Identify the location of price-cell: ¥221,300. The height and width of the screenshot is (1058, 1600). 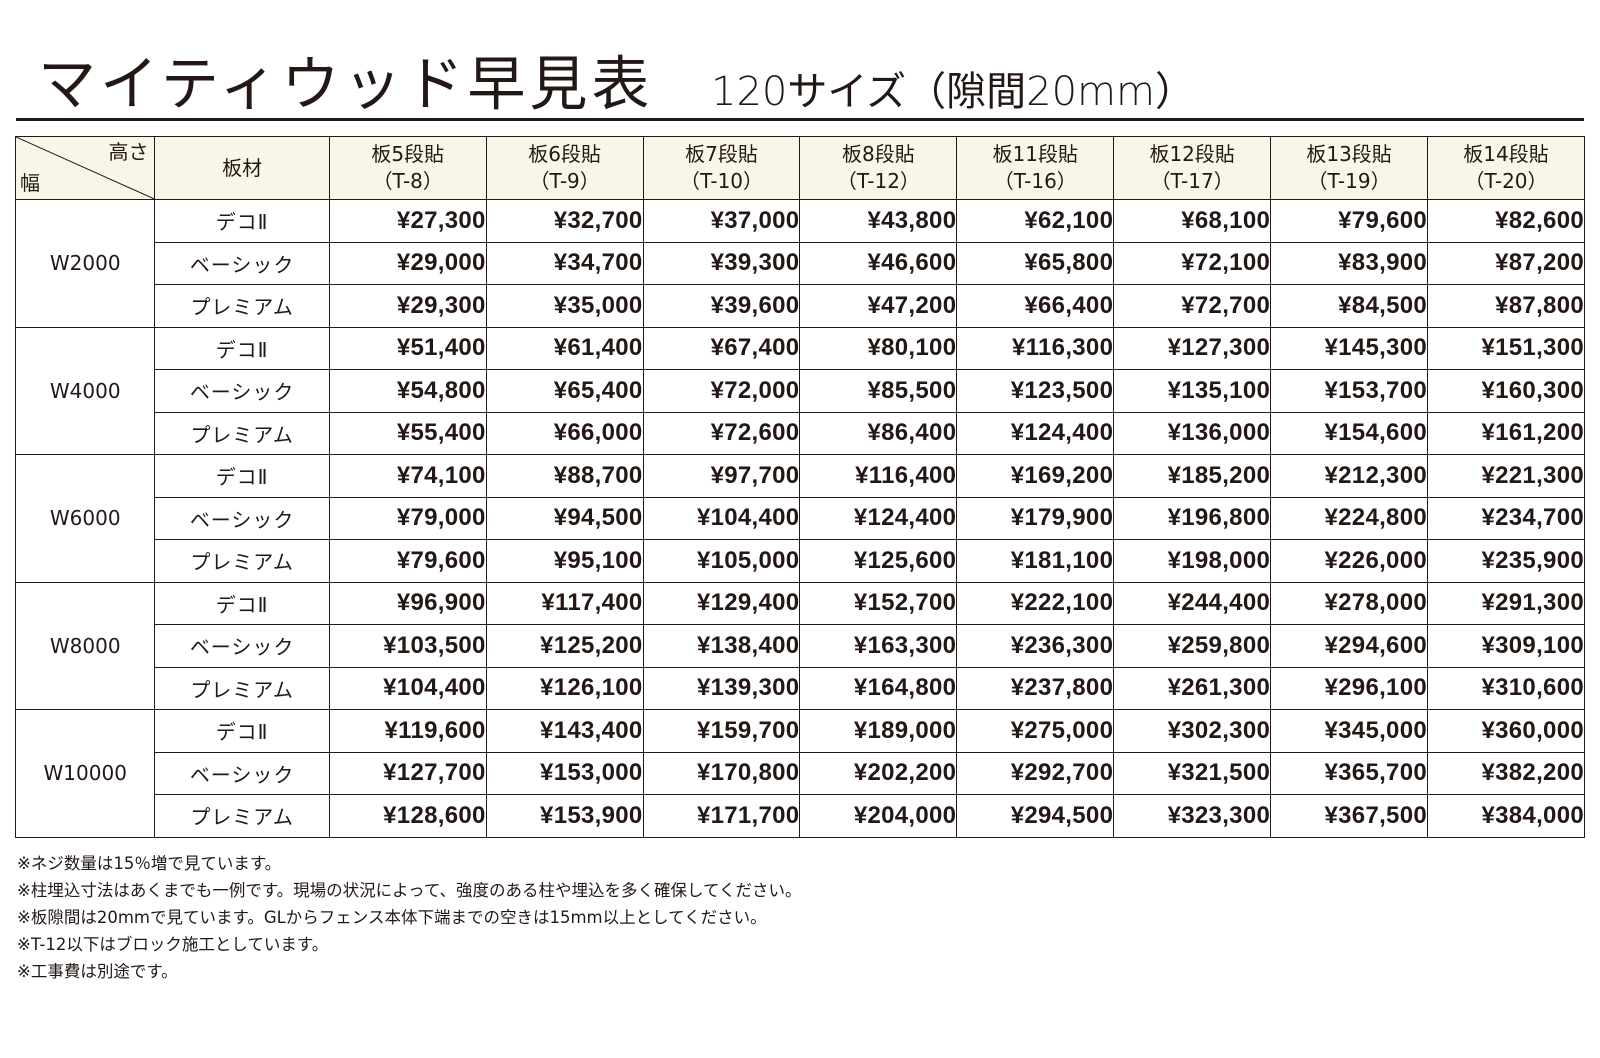
(1506, 476).